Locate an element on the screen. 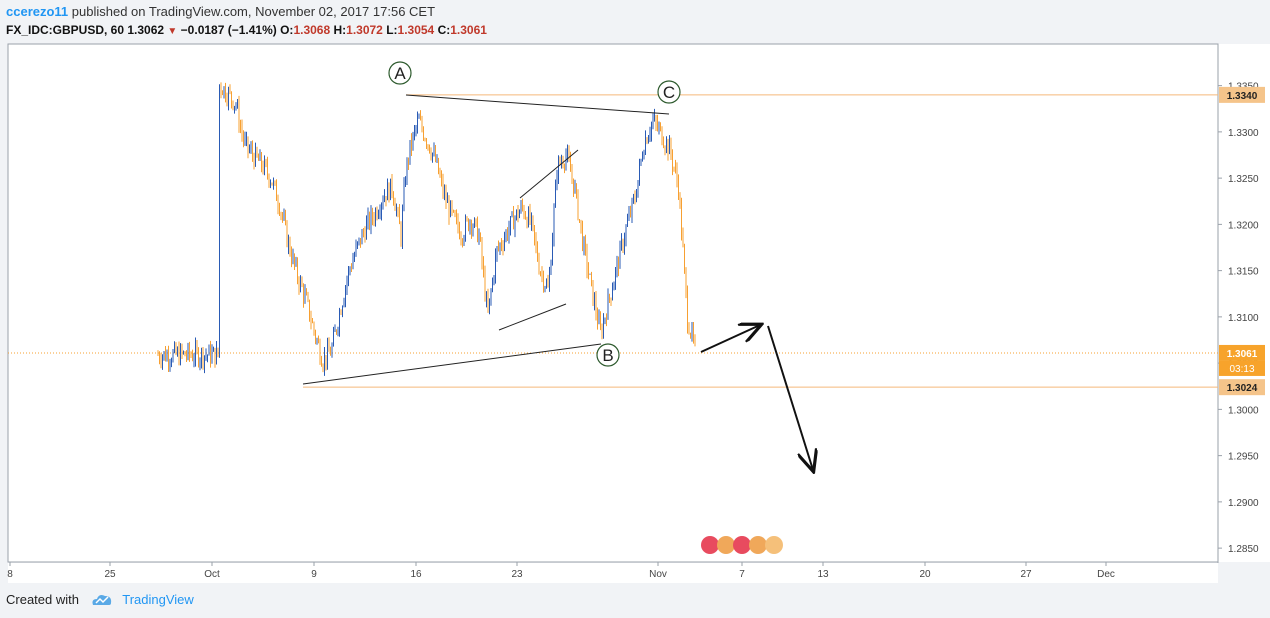 The width and height of the screenshot is (1270, 618). y-tick-label: 1.2850 is located at coordinates (1243, 549).